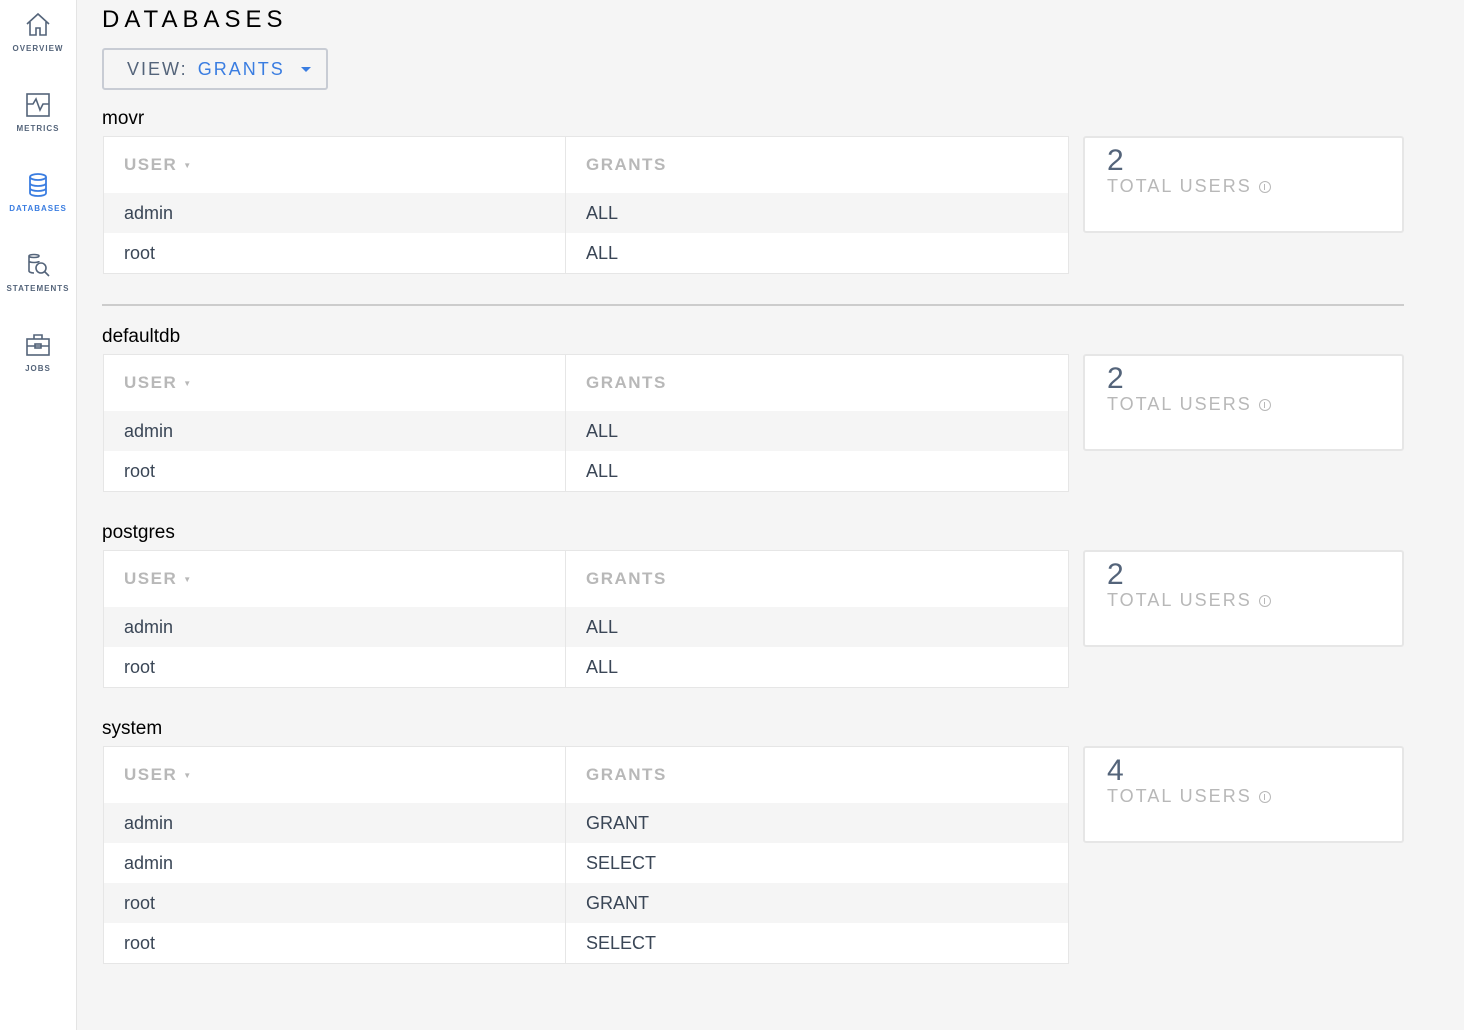 This screenshot has width=1464, height=1030. I want to click on sidebar-item-jobs: JOBS, so click(38, 352).